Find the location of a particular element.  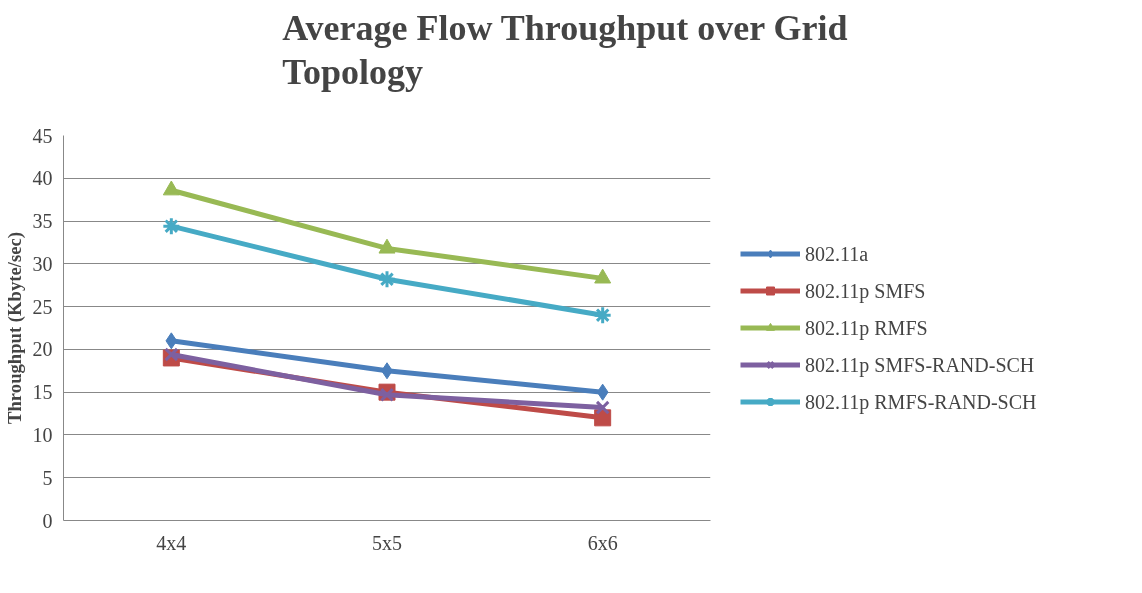

y-axis-title: Throughput (Kbyte/sec) is located at coordinates (14, 328).